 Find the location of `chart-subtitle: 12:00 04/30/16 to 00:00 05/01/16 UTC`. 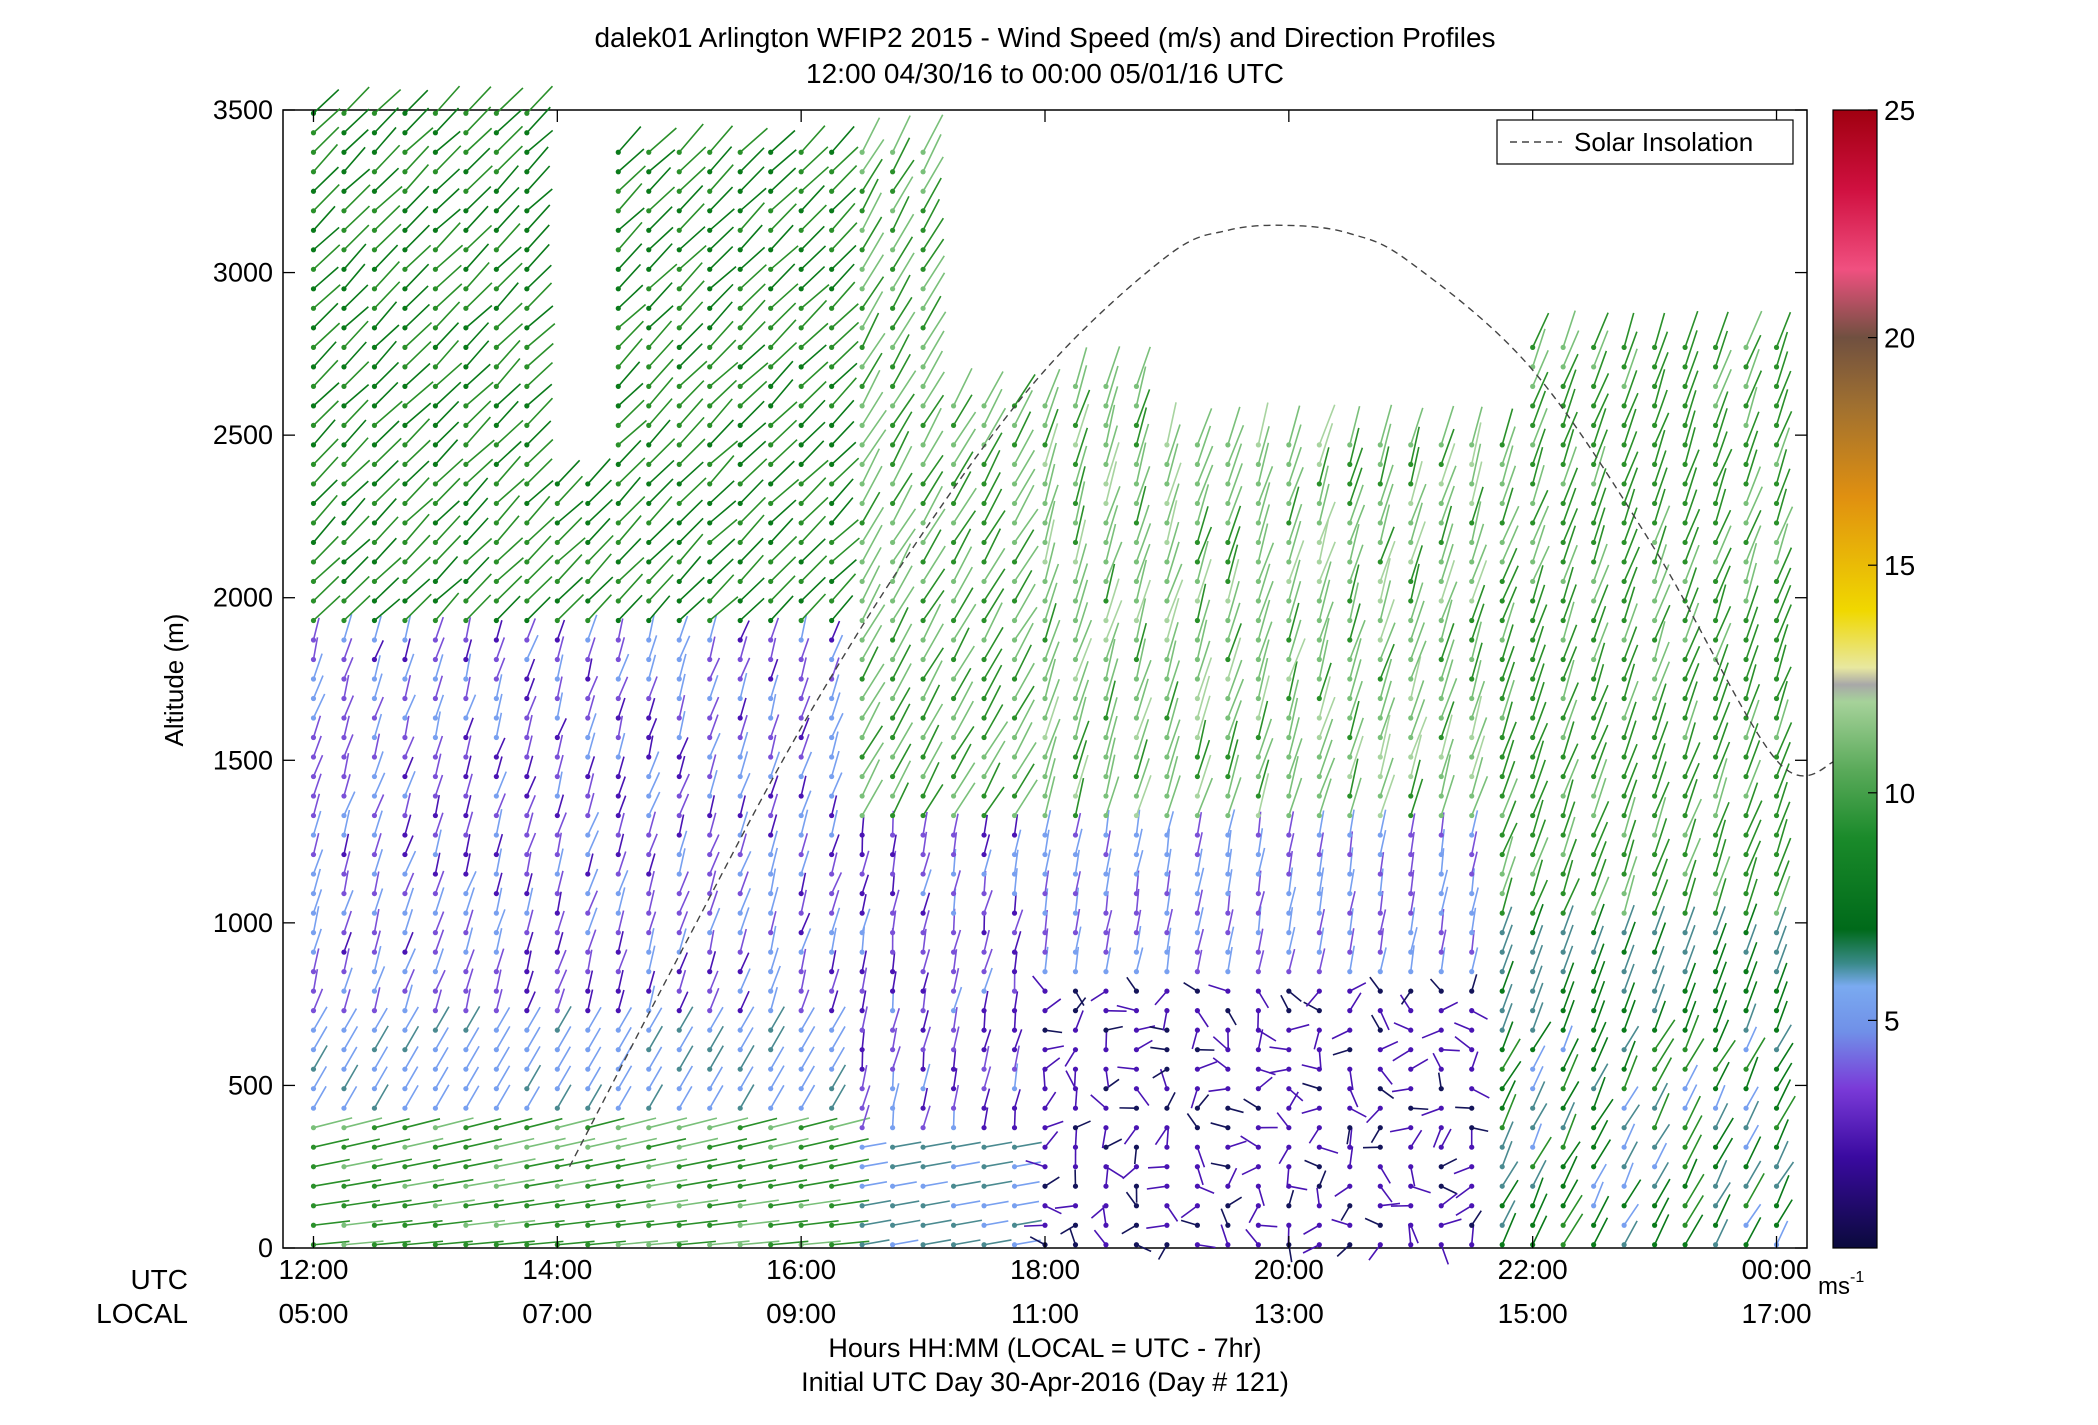

chart-subtitle: 12:00 04/30/16 to 00:00 05/01/16 UTC is located at coordinates (1045, 73).